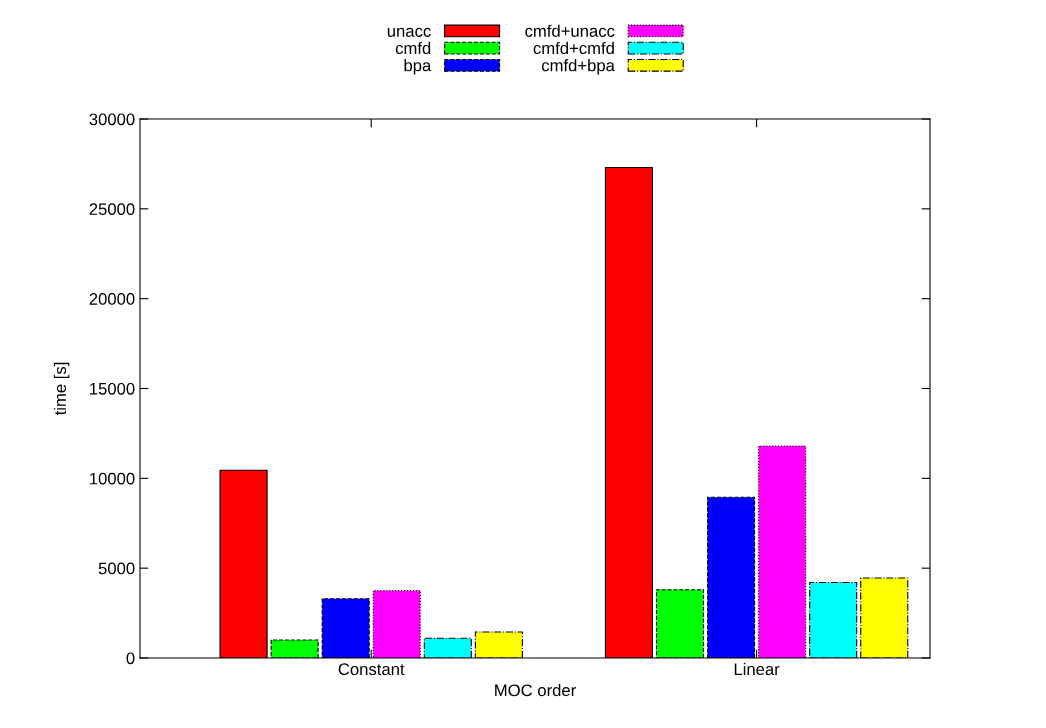  I want to click on y-tick-label: 15000, so click(112, 388).